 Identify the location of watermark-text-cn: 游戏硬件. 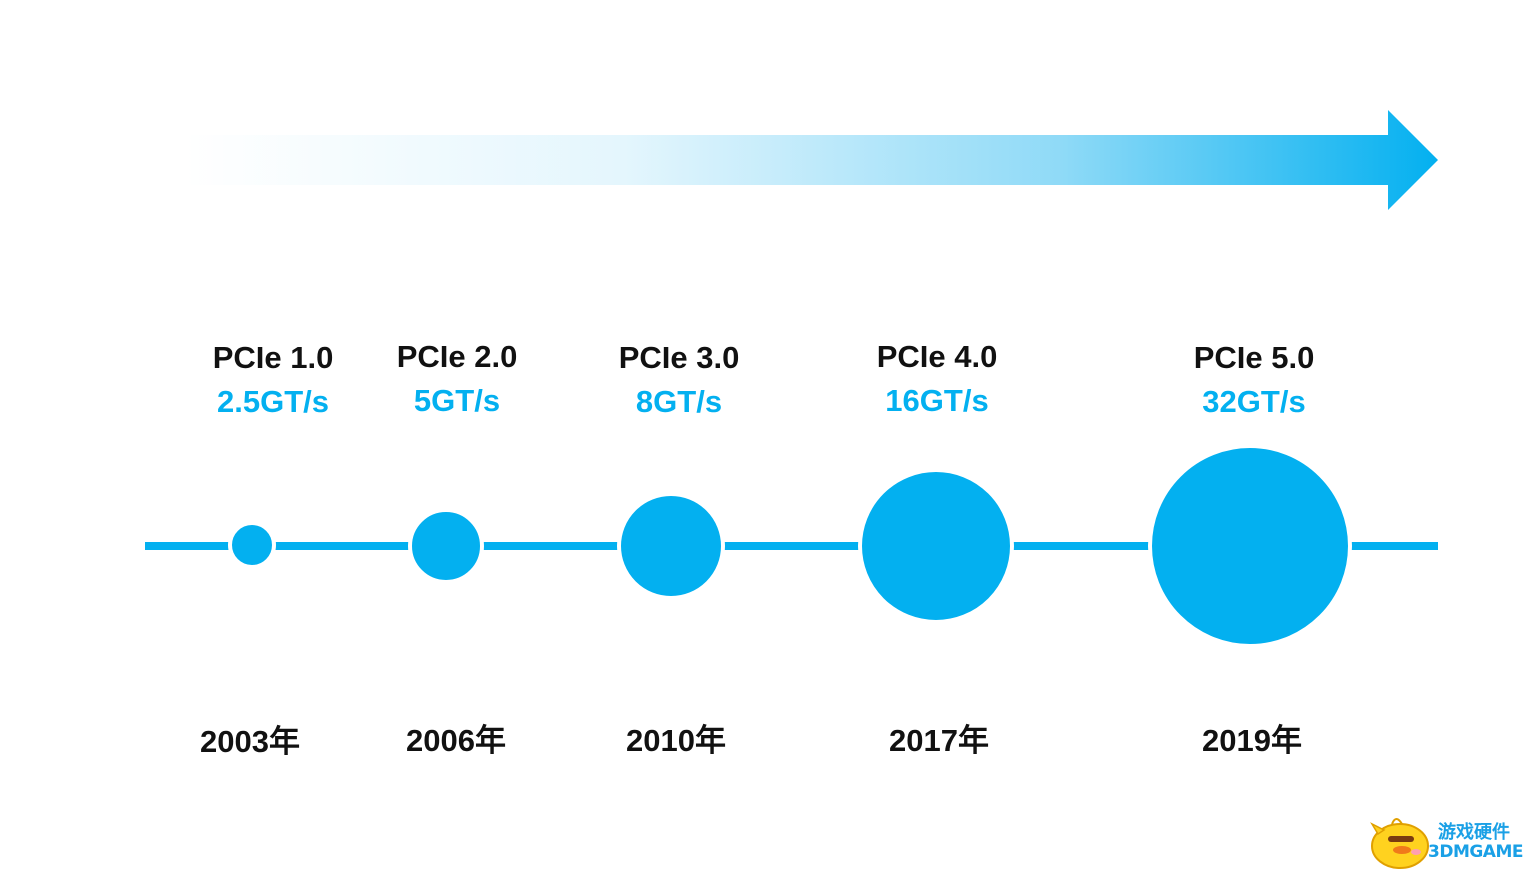
(1474, 832).